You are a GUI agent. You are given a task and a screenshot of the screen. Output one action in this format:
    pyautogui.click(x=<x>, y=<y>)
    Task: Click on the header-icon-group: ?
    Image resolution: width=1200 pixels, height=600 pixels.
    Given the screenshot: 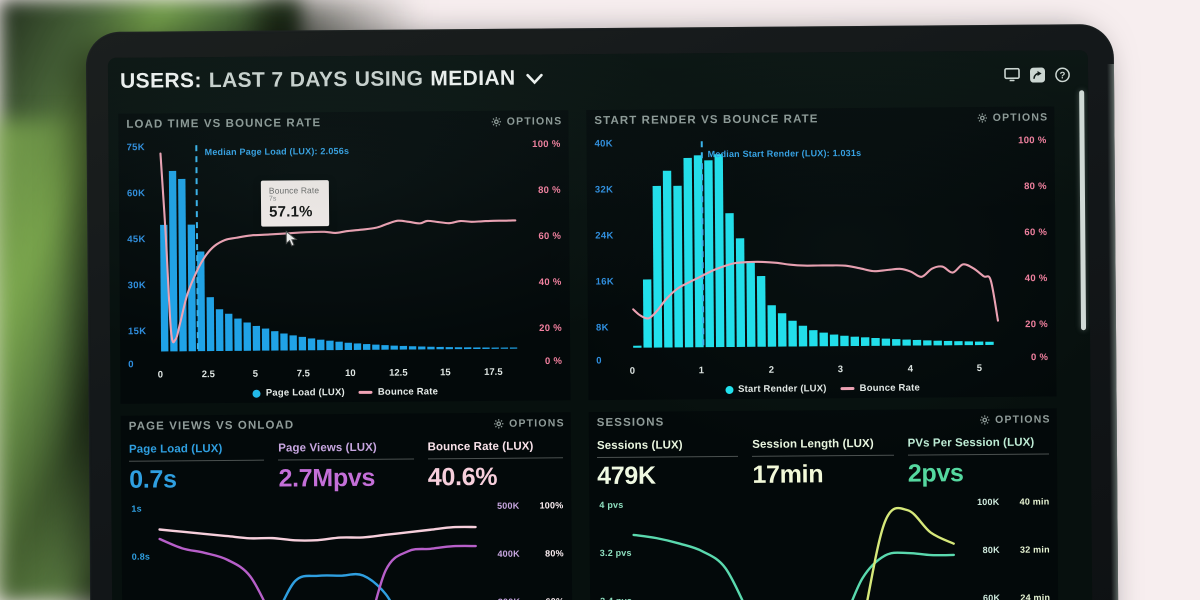 What is the action you would take?
    pyautogui.click(x=1037, y=75)
    